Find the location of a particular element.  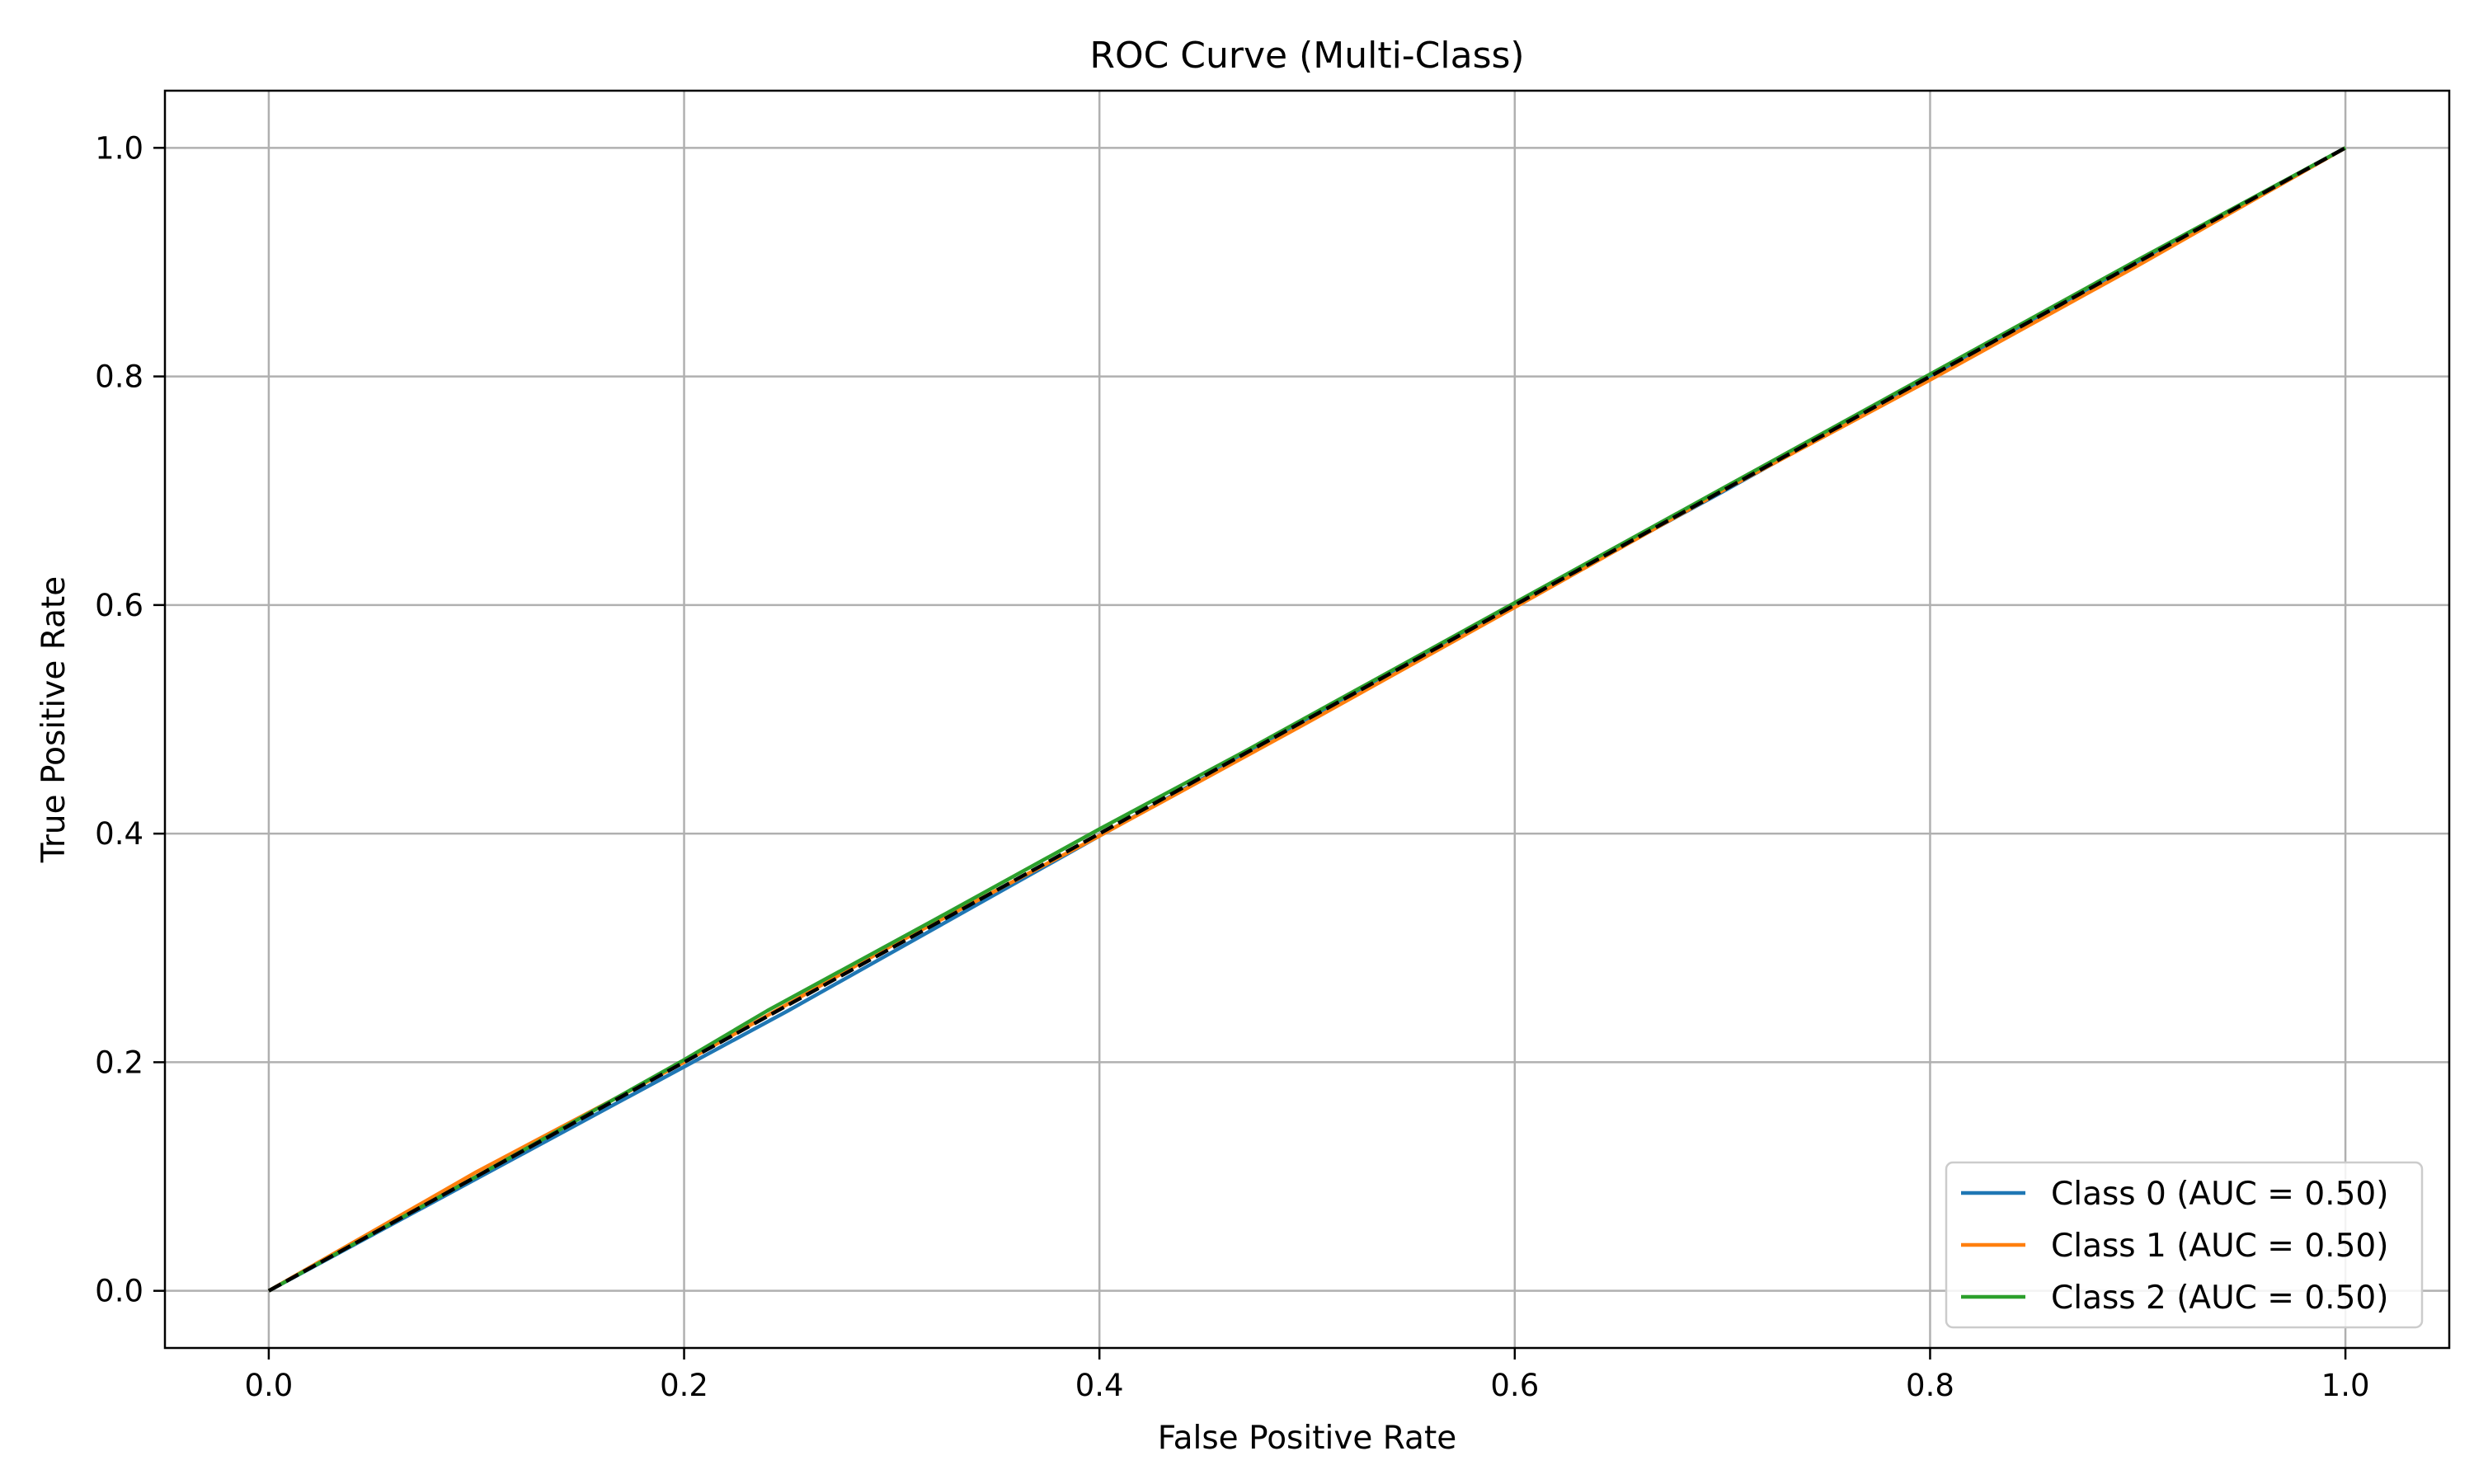

y-tick-label: 0.2 is located at coordinates (119, 1062).